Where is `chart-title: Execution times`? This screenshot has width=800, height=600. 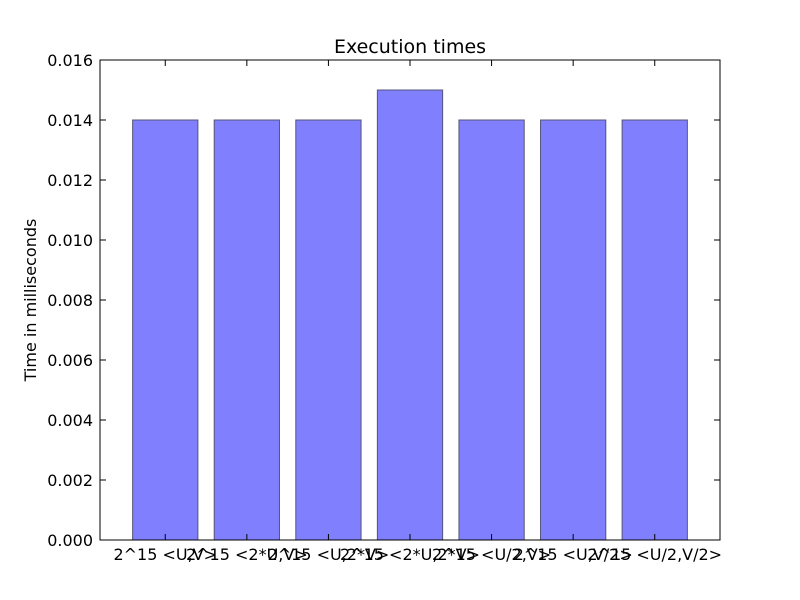
chart-title: Execution times is located at coordinates (410, 47).